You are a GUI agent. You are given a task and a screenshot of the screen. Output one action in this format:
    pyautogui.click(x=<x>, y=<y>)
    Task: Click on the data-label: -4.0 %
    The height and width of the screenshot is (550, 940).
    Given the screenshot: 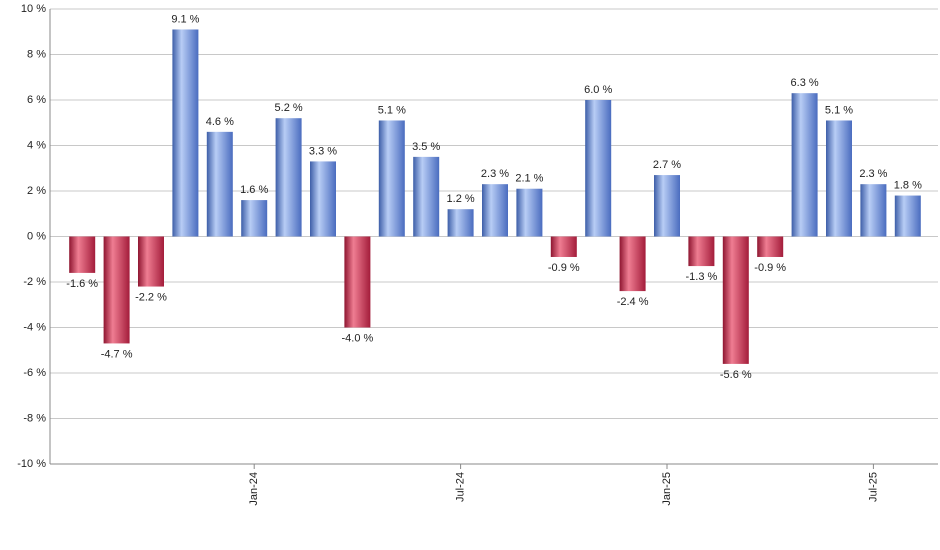 What is the action you would take?
    pyautogui.click(x=358, y=338)
    